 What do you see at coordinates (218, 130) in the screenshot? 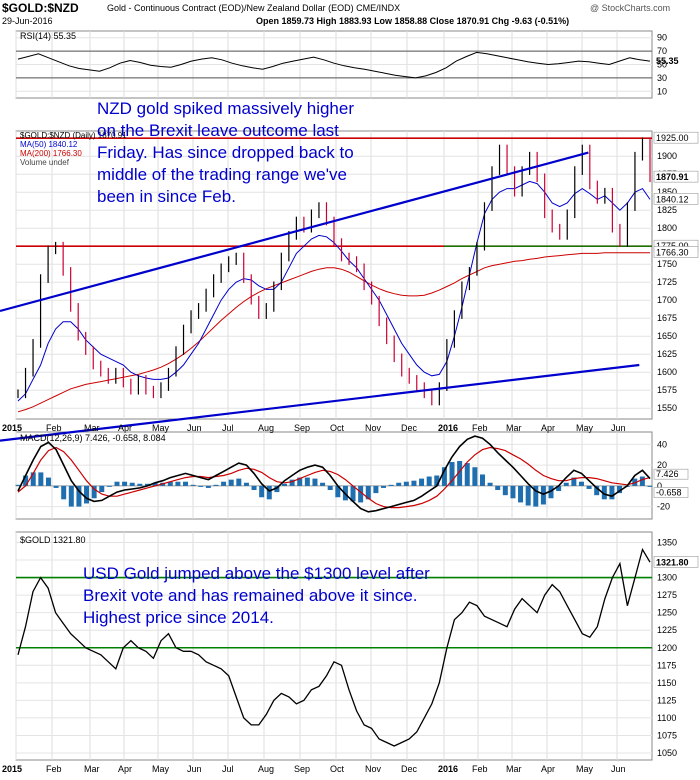
I see `nzd-annotation-line: on the Brexit leave outcome last` at bounding box center [218, 130].